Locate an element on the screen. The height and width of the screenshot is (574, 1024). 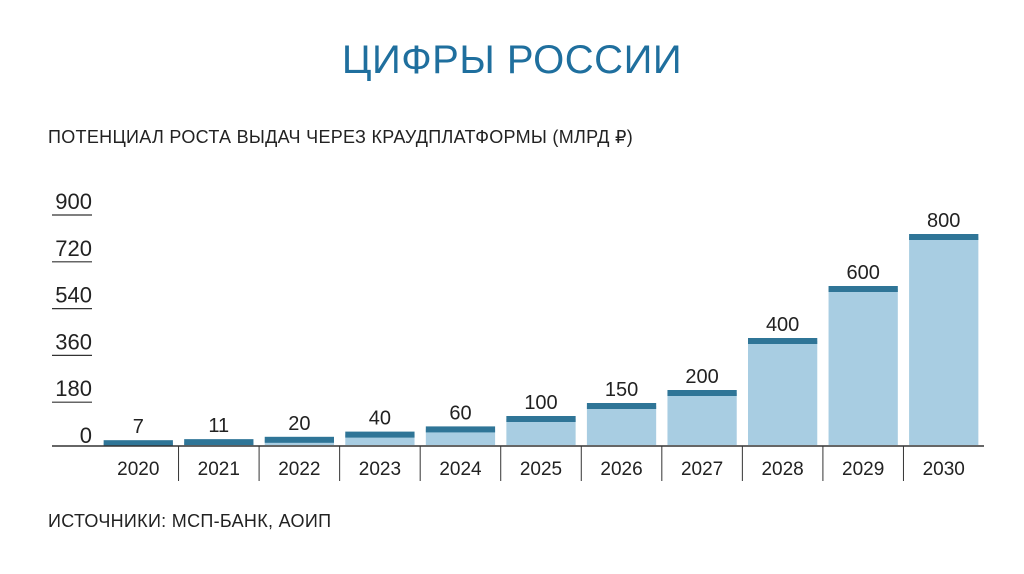
x-tick-label: 2026 is located at coordinates (621, 469).